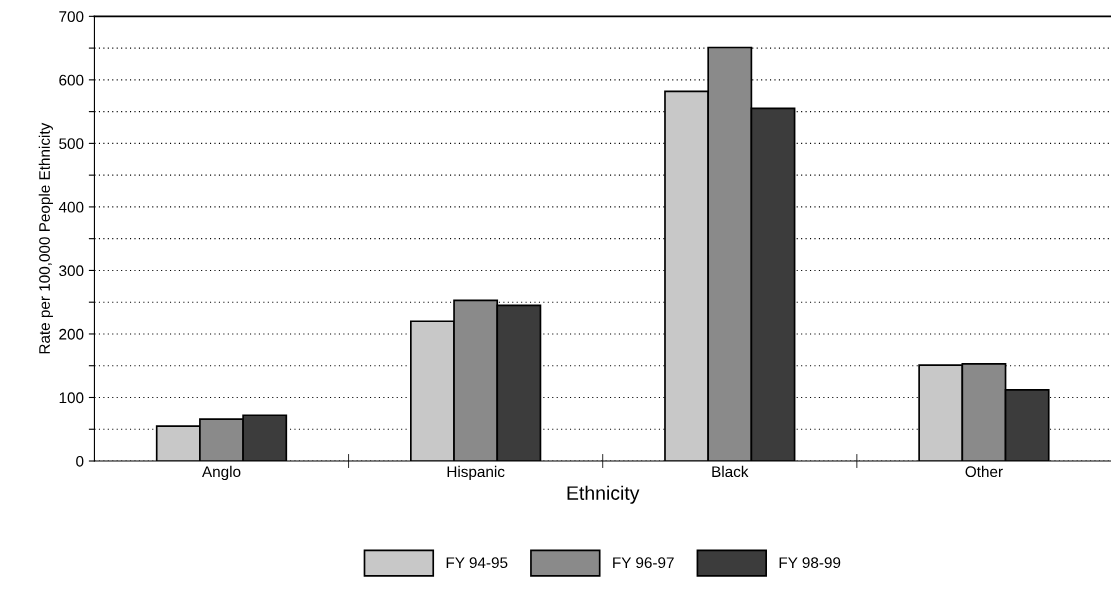 The height and width of the screenshot is (605, 1111). Describe the element at coordinates (221, 473) in the screenshot. I see `x-tick-label: Anglo` at that location.